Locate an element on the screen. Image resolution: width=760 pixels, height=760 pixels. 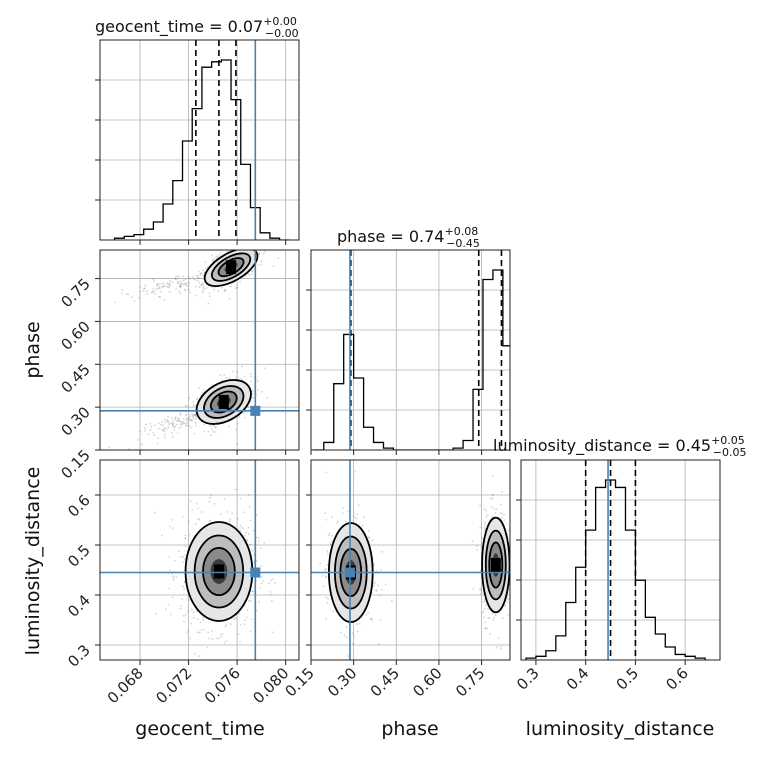
contour-line is located at coordinates (496, 565).